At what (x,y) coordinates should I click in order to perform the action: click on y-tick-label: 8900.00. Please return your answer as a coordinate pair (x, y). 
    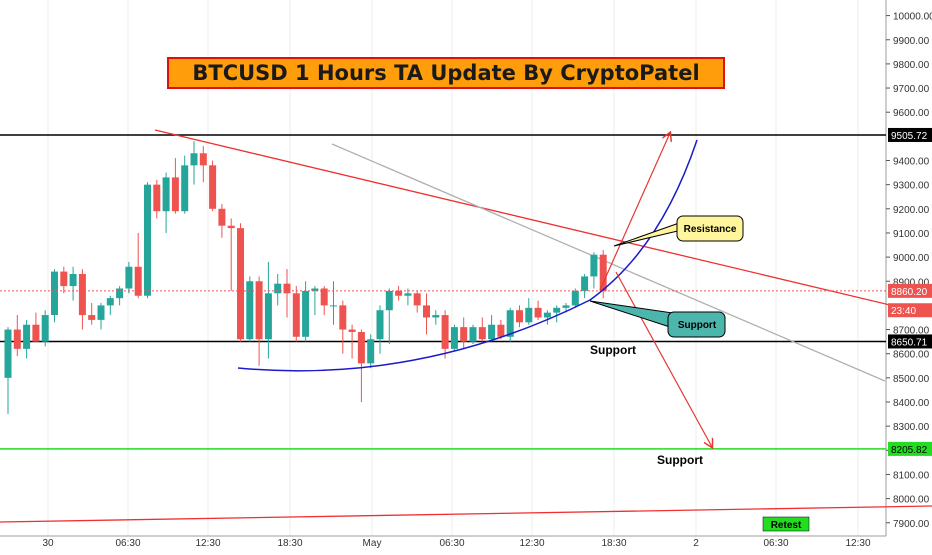
    Looking at the image, I should click on (911, 282).